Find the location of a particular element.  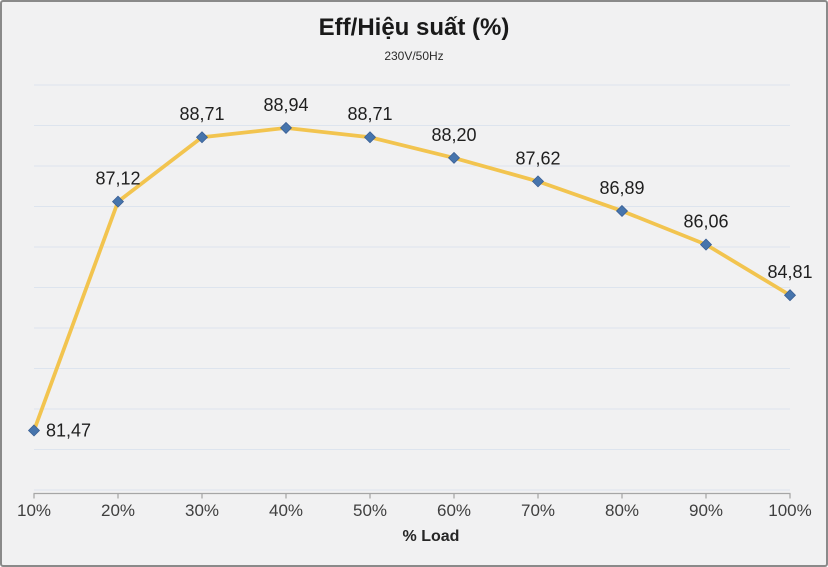

x-axis-tick-label: 70% is located at coordinates (538, 510).